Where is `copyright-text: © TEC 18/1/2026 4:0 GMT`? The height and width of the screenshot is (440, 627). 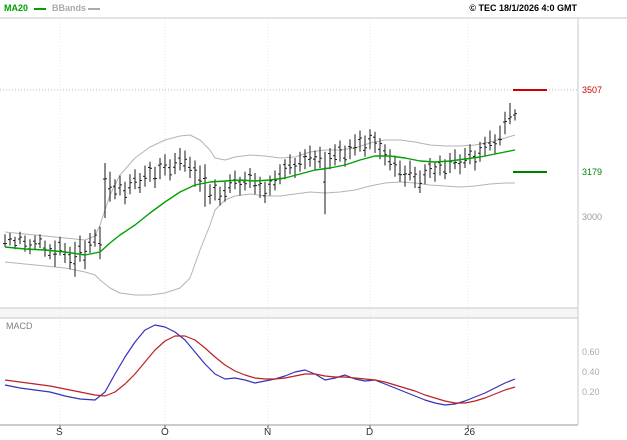 copyright-text: © TEC 18/1/2026 4:0 GMT is located at coordinates (523, 8).